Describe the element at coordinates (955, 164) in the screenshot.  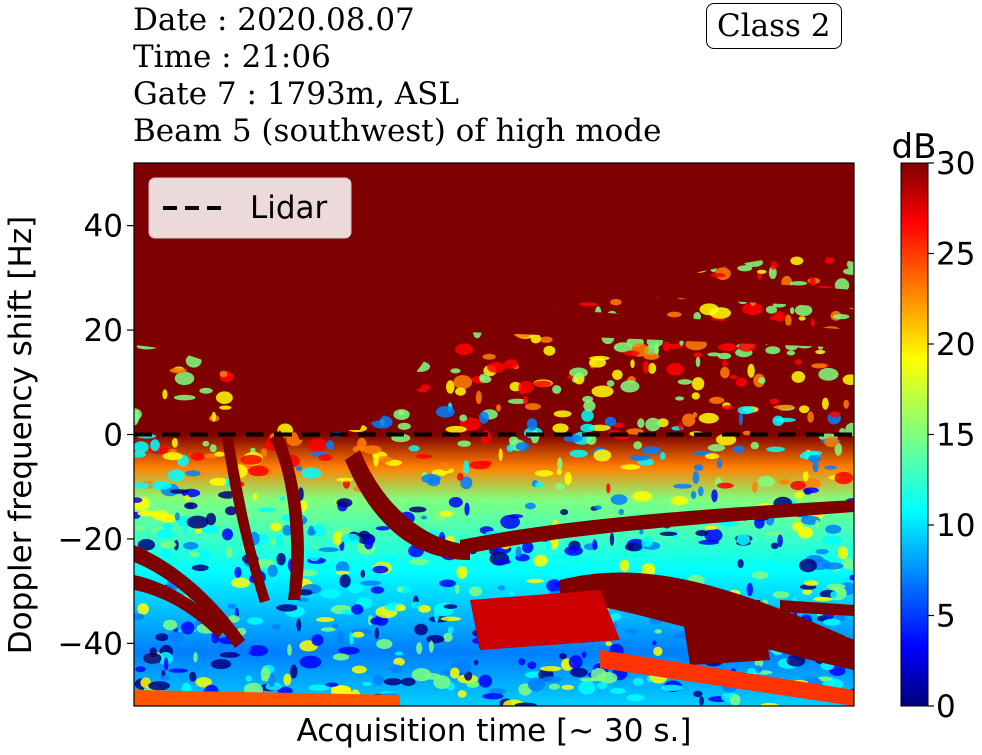
I see `colorbar-tick-label: 30` at that location.